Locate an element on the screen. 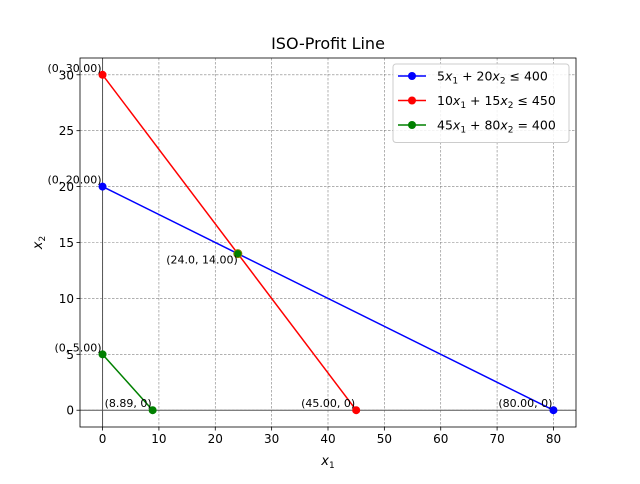  y-tick-label: 25 is located at coordinates (66, 131).